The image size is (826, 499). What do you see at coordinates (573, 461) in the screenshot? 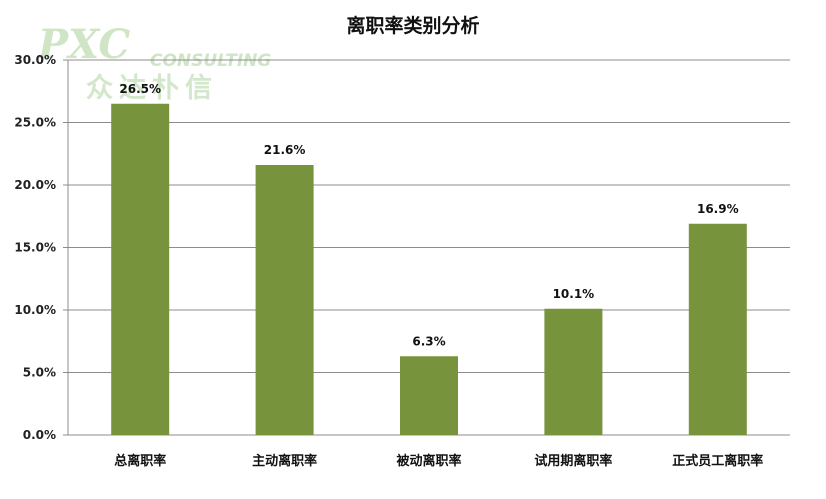
I see `x-tick-label: 试用期离职率` at bounding box center [573, 461].